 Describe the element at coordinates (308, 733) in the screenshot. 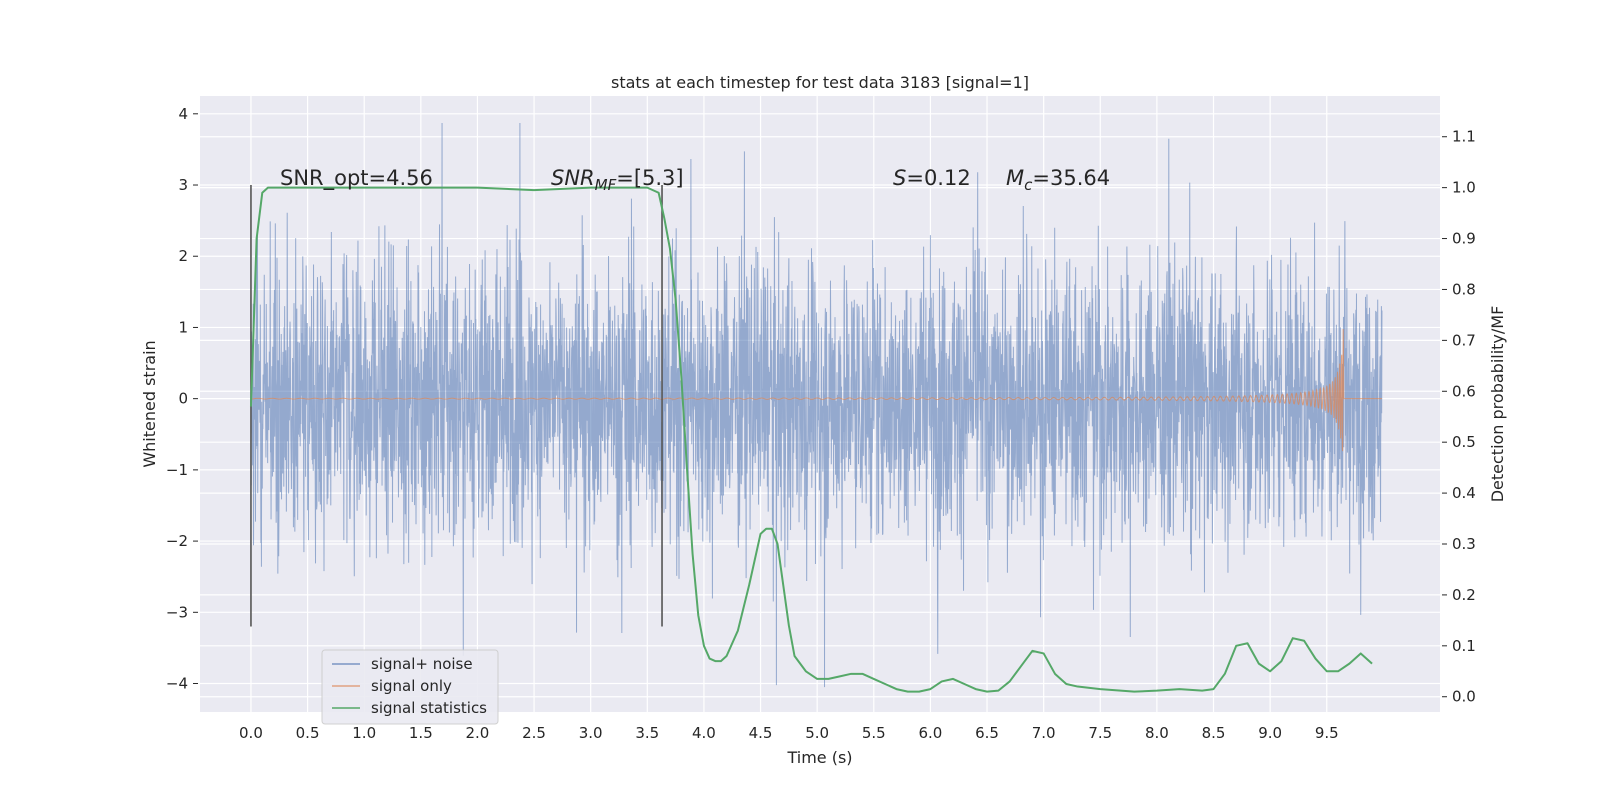

I see `x-tick-label: 0.5` at that location.